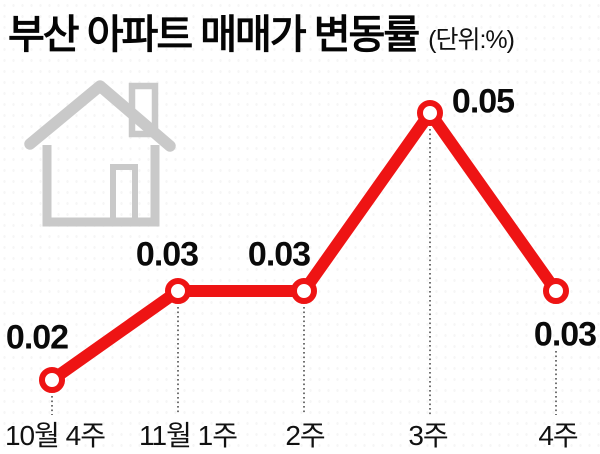  I want to click on x-axis-label-1: 10월 4주, so click(55, 435).